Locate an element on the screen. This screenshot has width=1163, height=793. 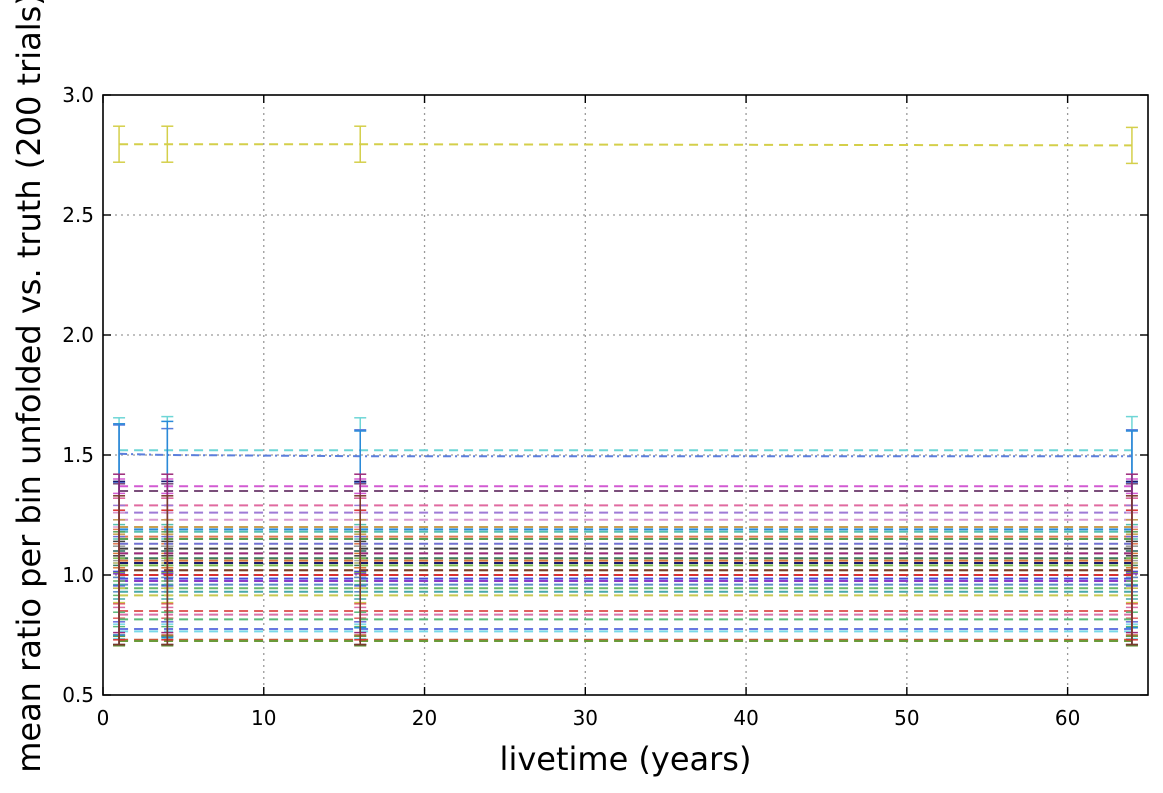
x-tick-label: 50 is located at coordinates (906, 718).